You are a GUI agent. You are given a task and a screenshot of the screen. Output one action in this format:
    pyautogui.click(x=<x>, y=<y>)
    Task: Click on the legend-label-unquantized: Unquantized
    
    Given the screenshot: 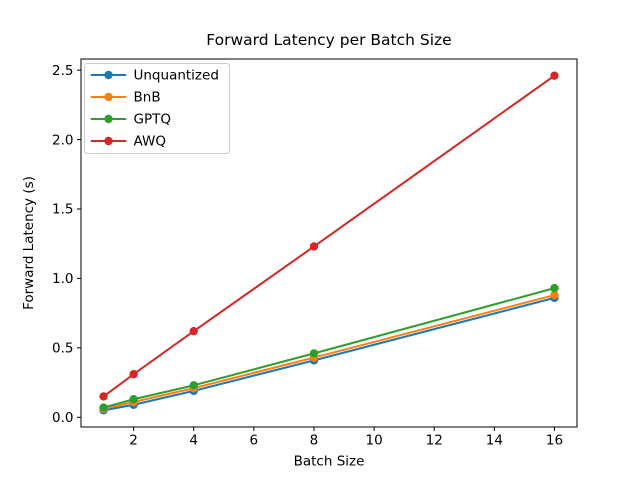 What is the action you would take?
    pyautogui.click(x=176, y=76)
    